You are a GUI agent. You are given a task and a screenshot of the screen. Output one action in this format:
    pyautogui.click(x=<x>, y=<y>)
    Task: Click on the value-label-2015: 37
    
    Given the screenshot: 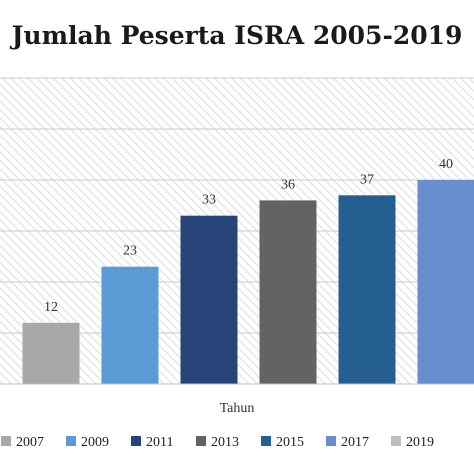 What is the action you would take?
    pyautogui.click(x=367, y=179)
    